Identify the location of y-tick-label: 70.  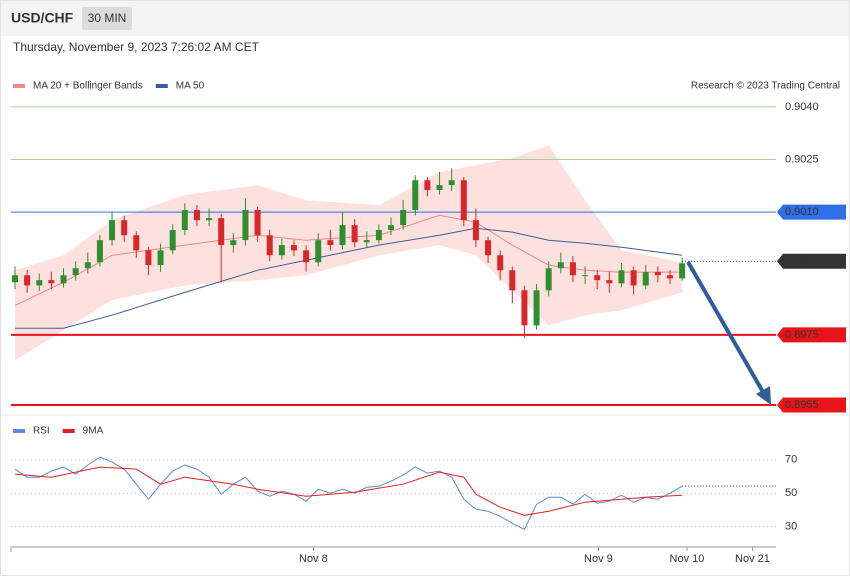
(791, 460).